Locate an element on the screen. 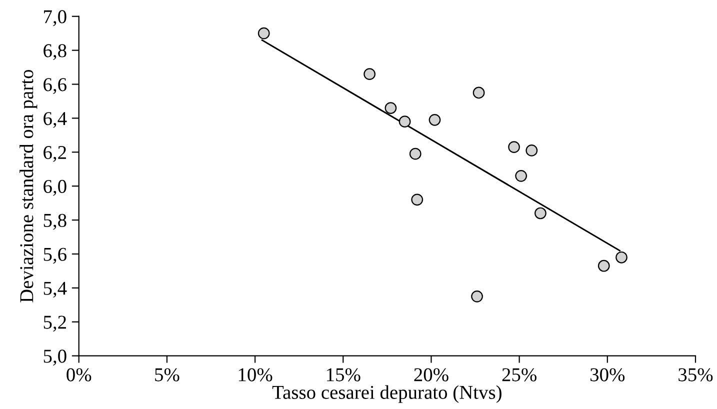 This screenshot has height=409, width=717. y-tick-label: 6,6 is located at coordinates (55, 86).